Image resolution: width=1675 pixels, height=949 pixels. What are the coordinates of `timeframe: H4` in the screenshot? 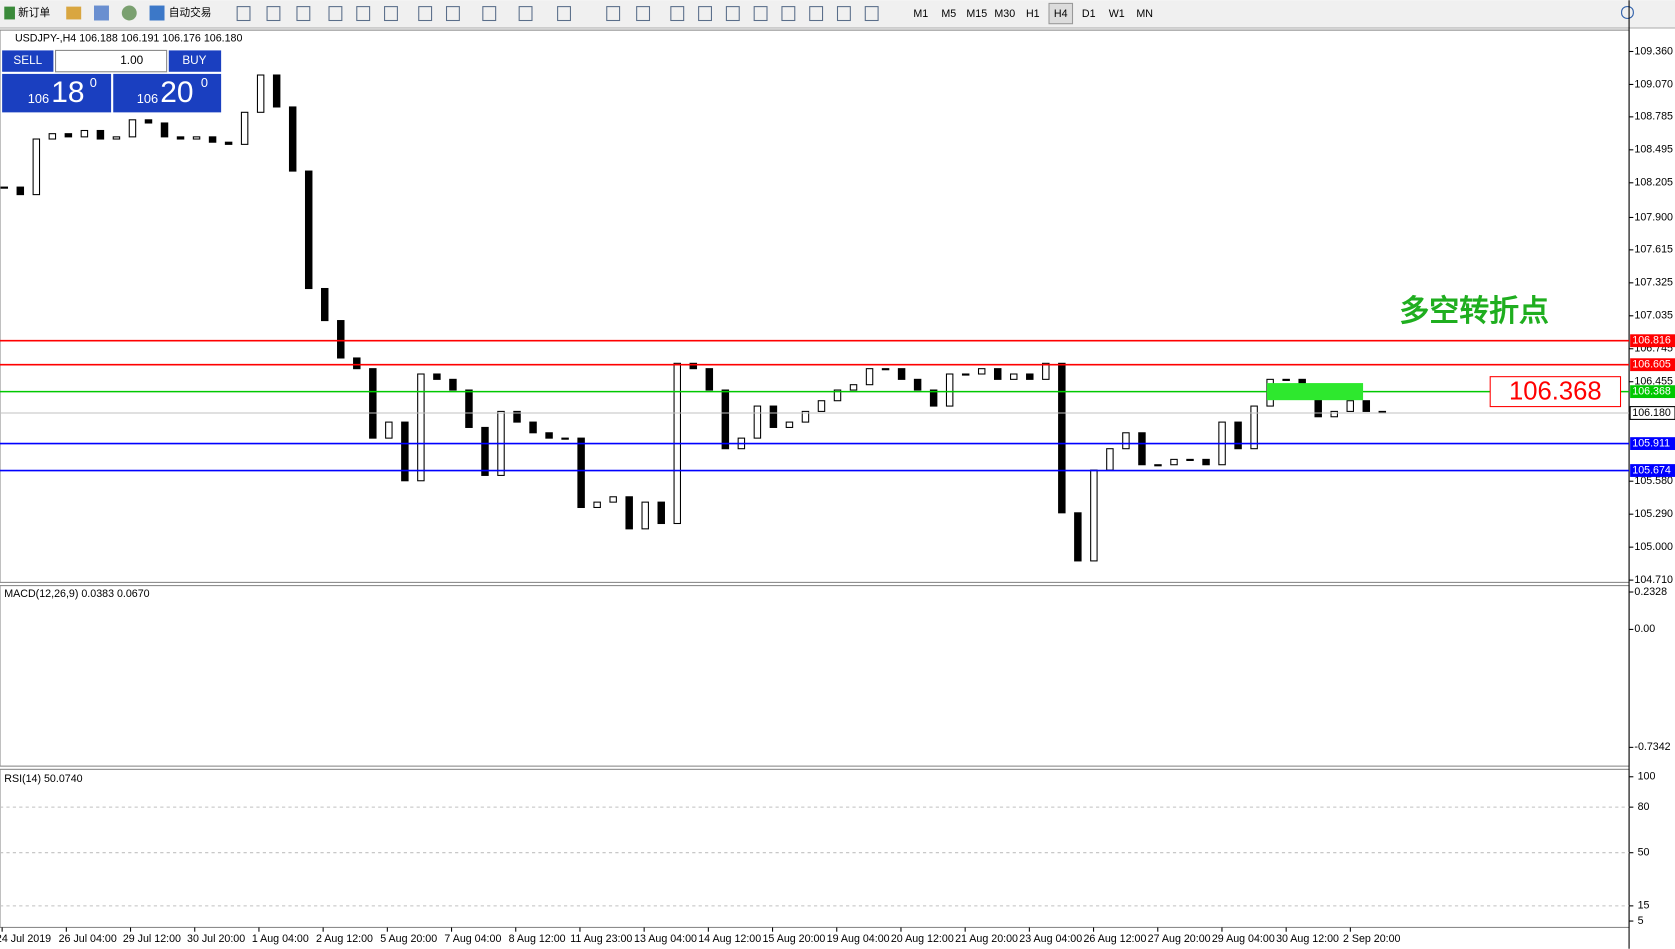 It's located at (1061, 14).